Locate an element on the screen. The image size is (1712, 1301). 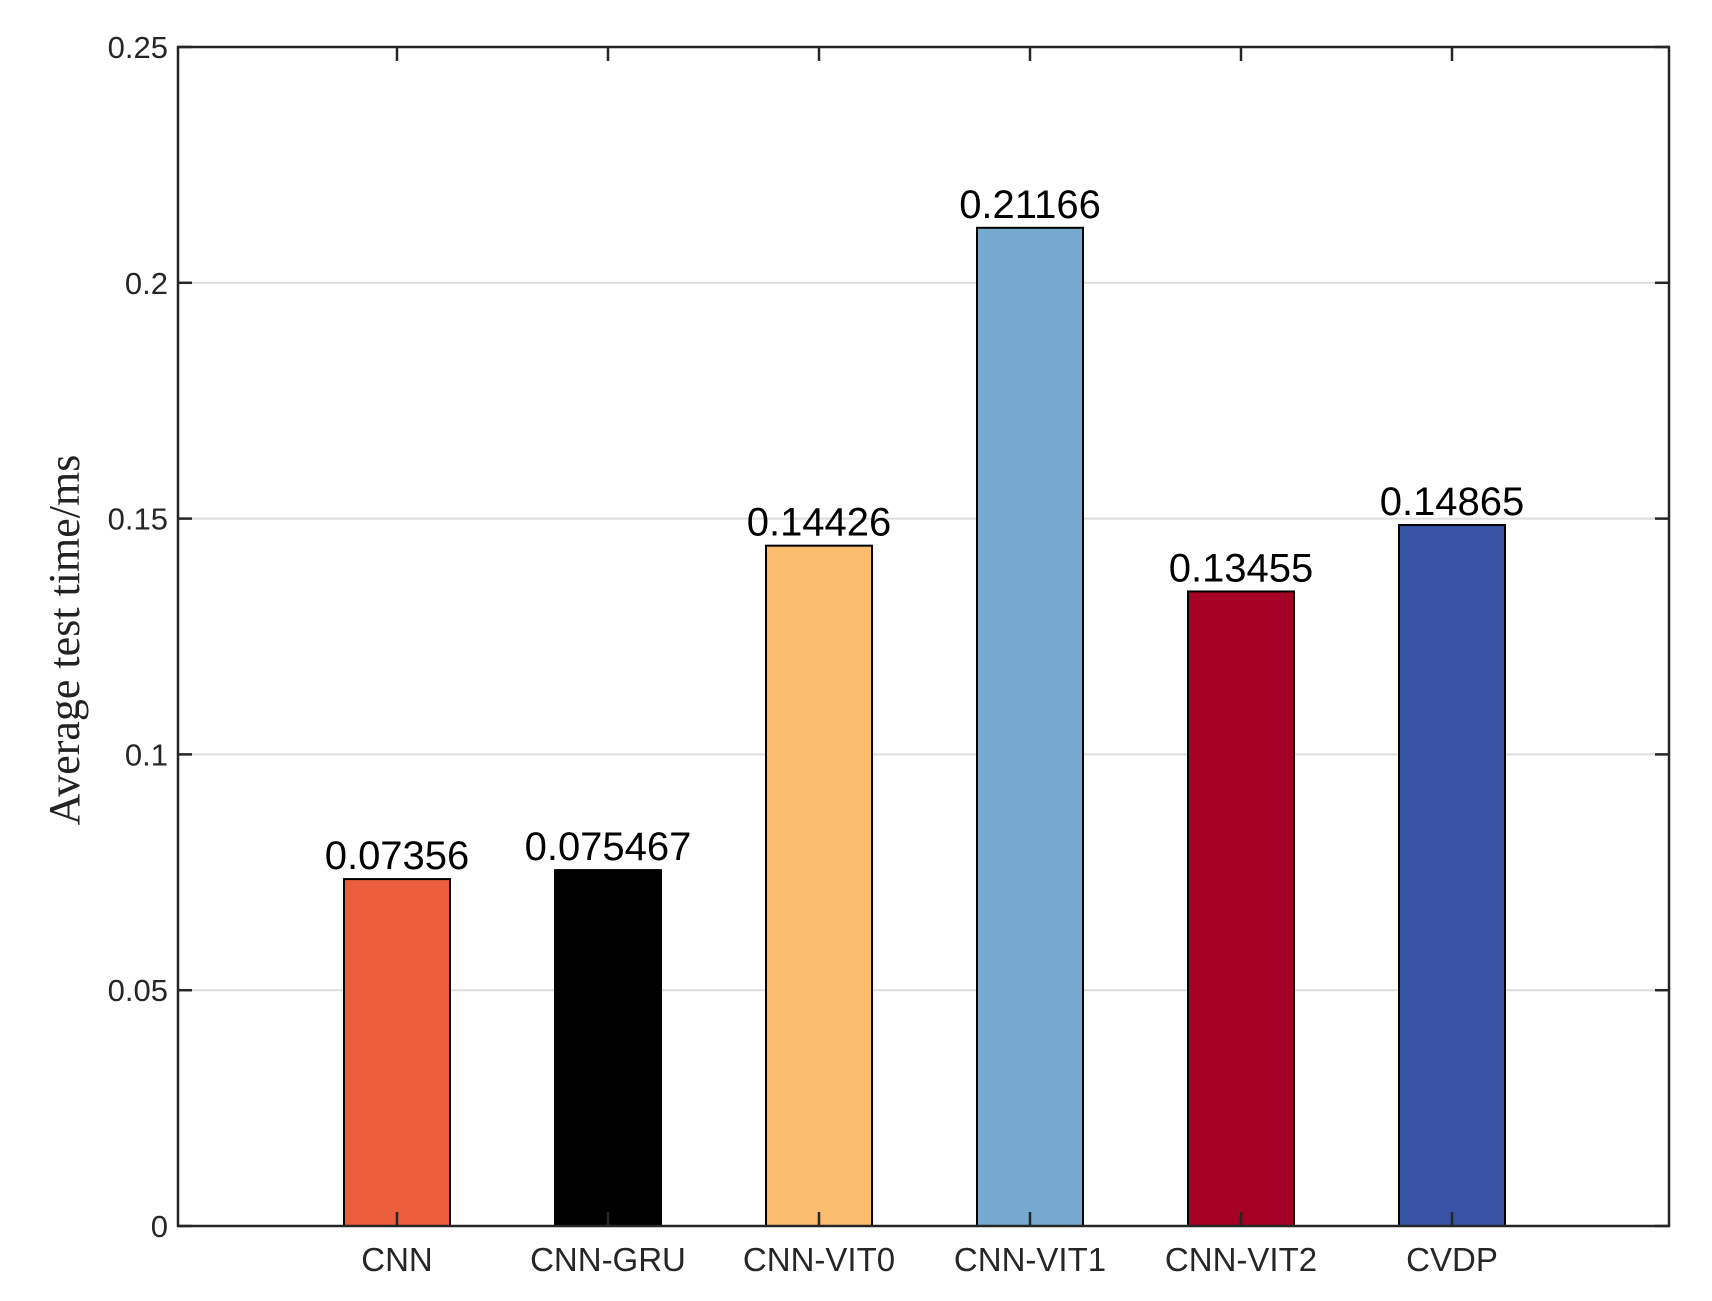
x-tick-label: CVDP is located at coordinates (1452, 1259).